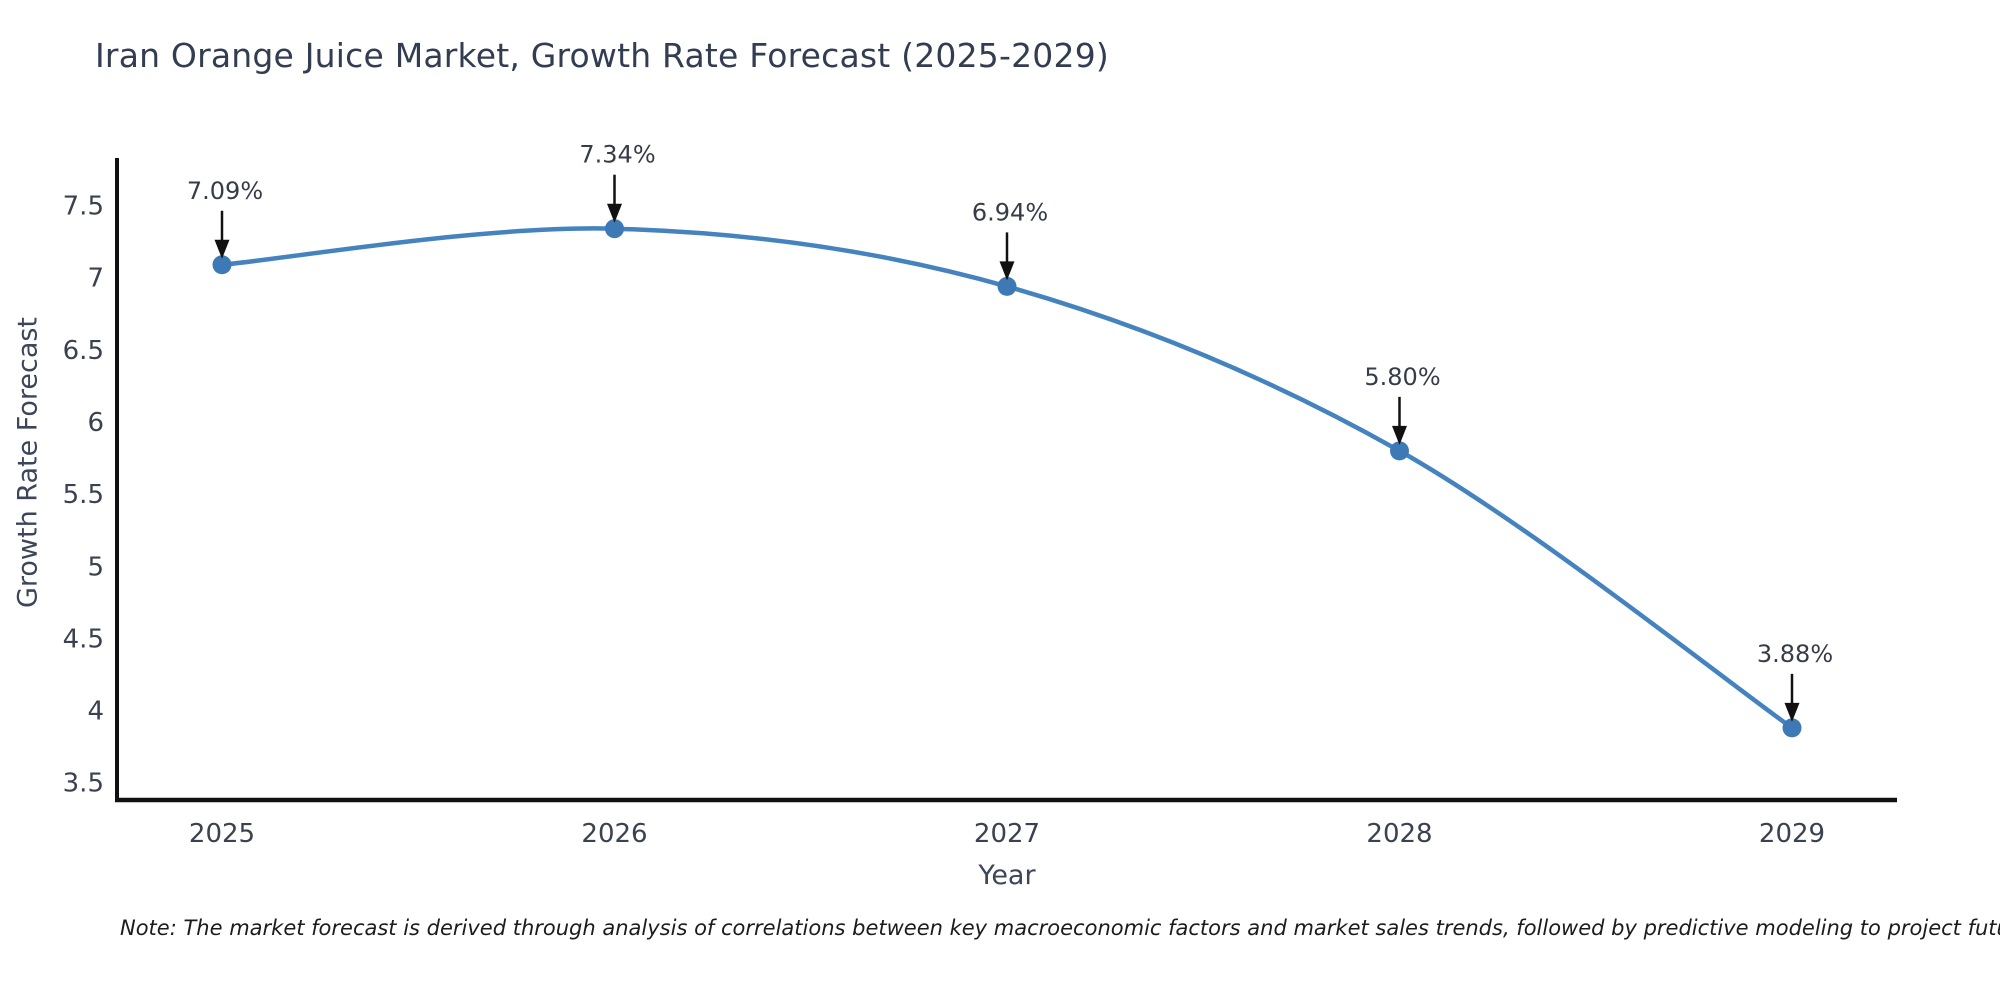  I want to click on y-tick-label: 7, so click(95, 279).